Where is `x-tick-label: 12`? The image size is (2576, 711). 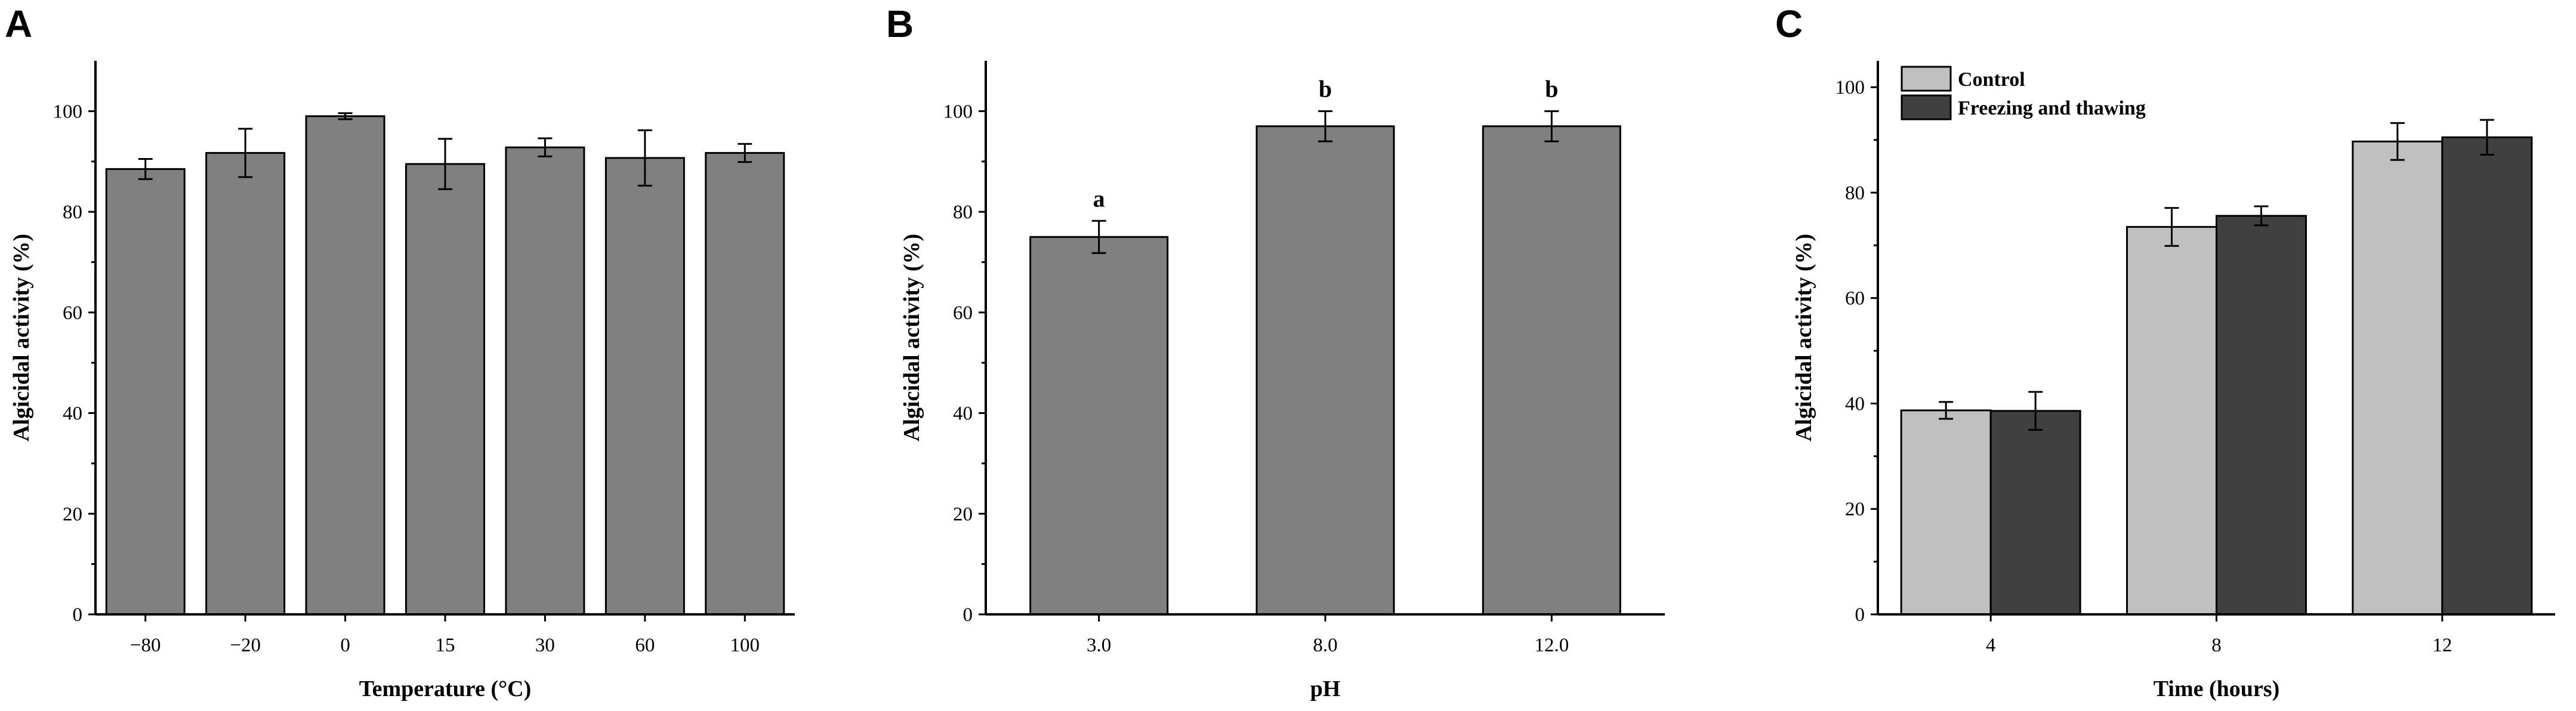
x-tick-label: 12 is located at coordinates (2442, 646).